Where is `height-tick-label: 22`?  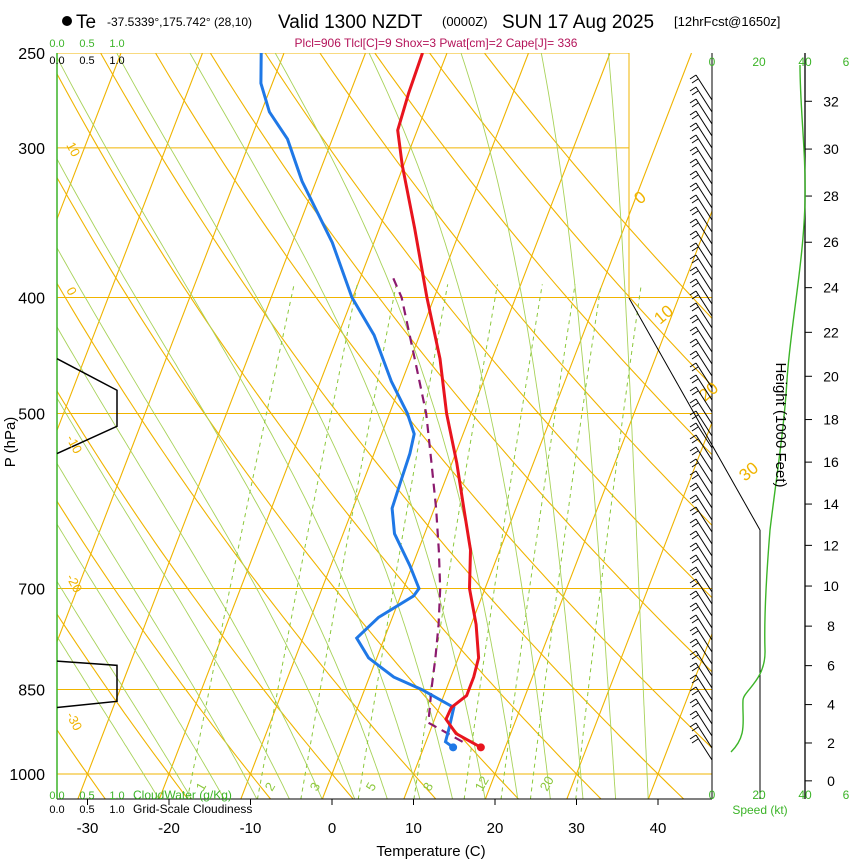
height-tick-label: 22 is located at coordinates (831, 332).